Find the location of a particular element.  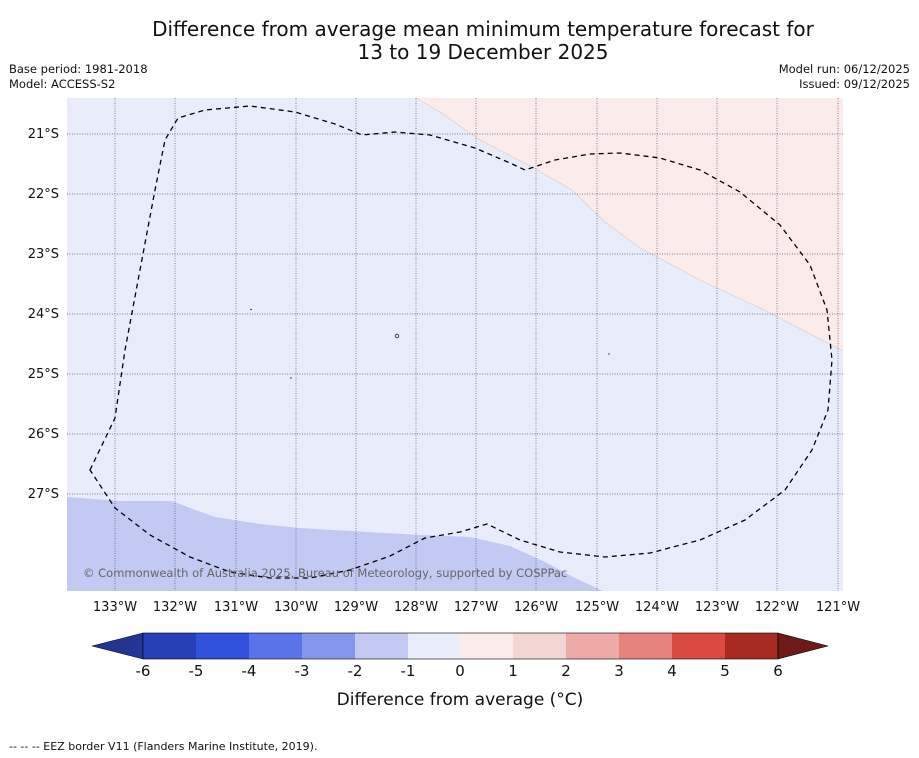

lon-label-122w: 122°W is located at coordinates (777, 607).